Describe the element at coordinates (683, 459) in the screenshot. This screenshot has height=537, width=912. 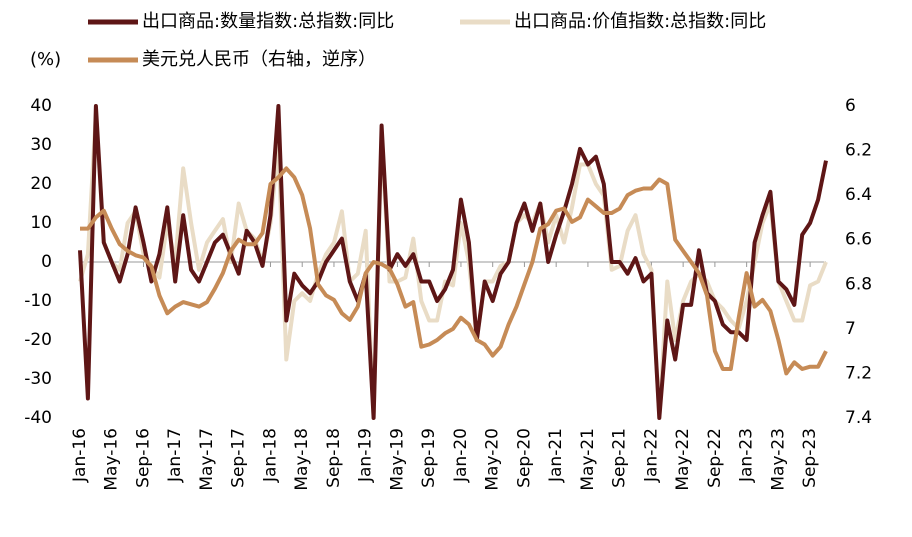
I see `x-tick-label: May-22` at that location.